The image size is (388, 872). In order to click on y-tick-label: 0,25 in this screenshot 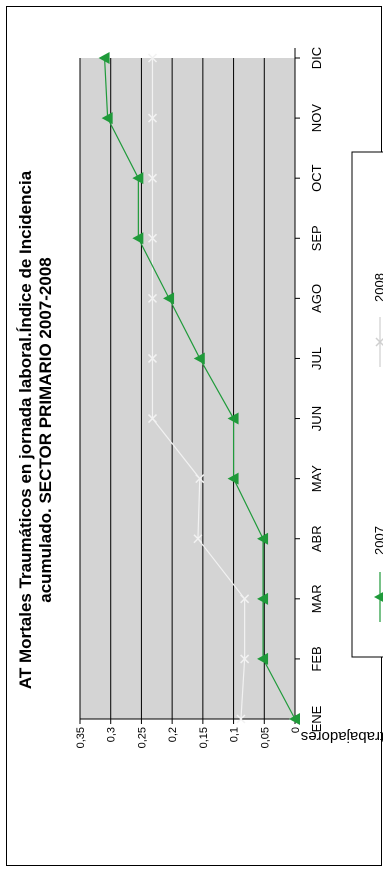, I will do `click(142, 737)`.